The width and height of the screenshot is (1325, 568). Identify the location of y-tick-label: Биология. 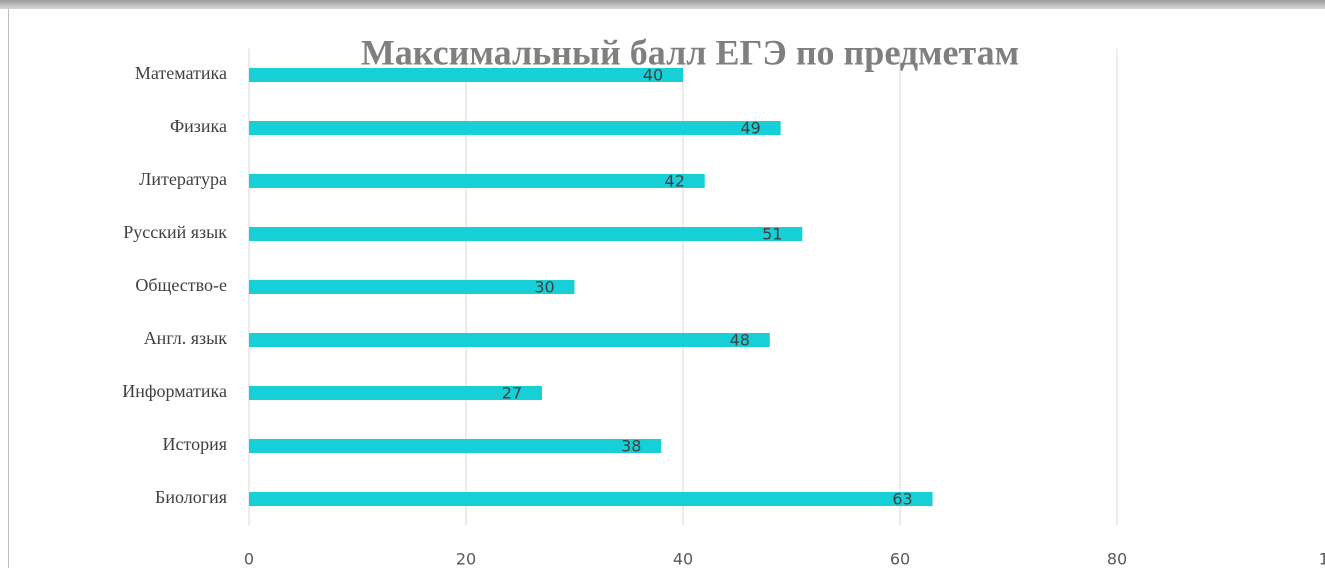
(191, 497).